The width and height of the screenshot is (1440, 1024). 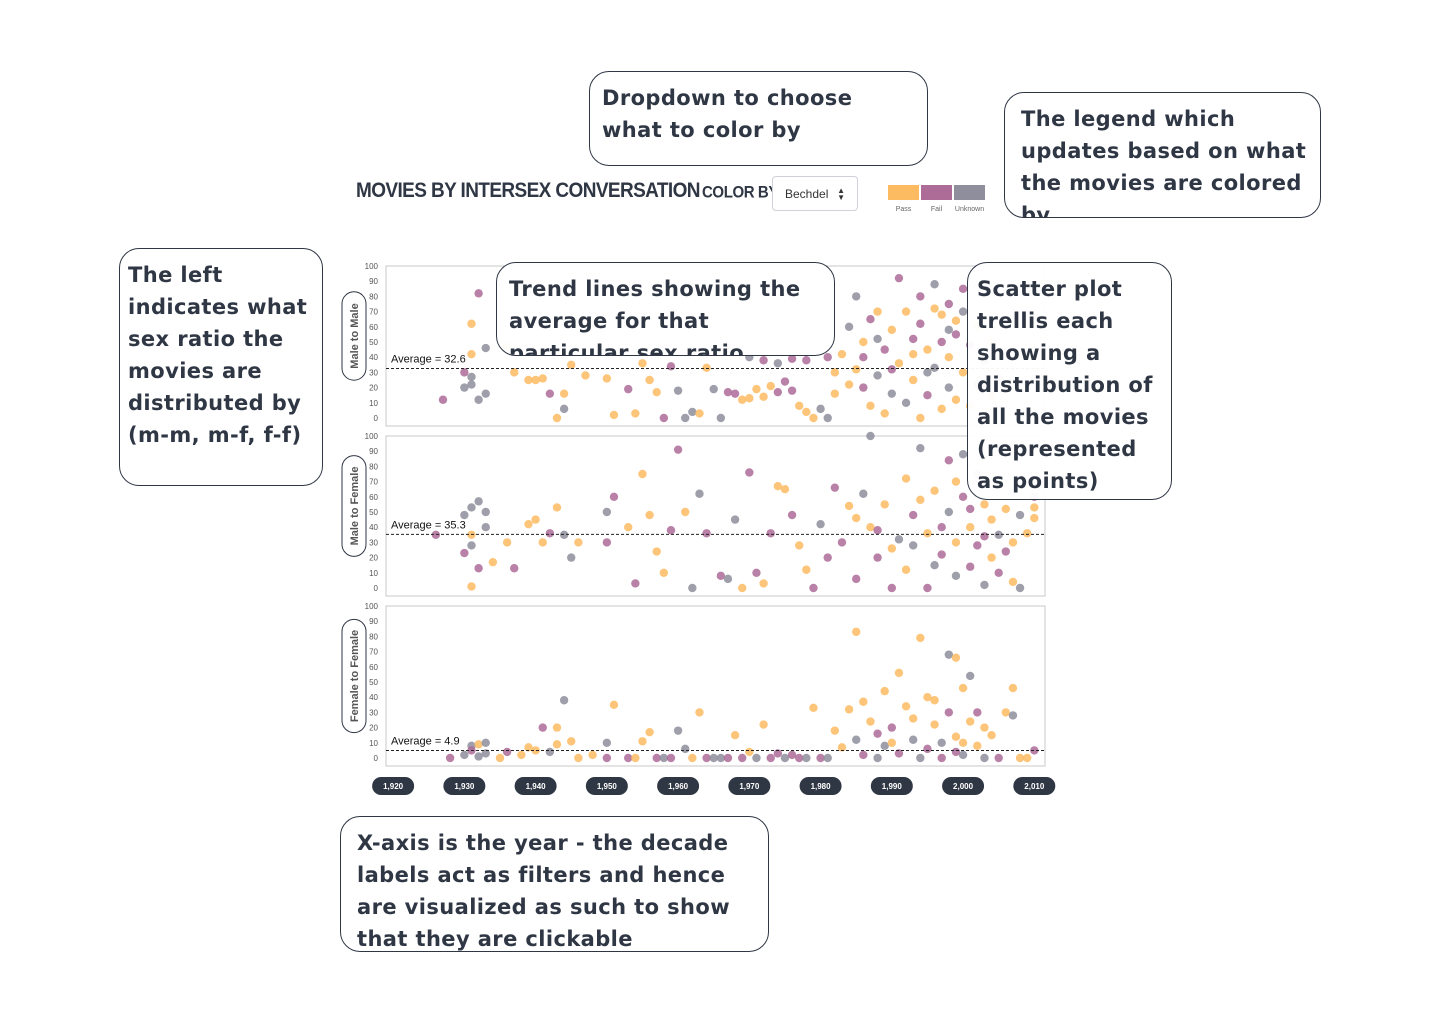 I want to click on legend-item-fail: Fail, so click(x=936, y=199).